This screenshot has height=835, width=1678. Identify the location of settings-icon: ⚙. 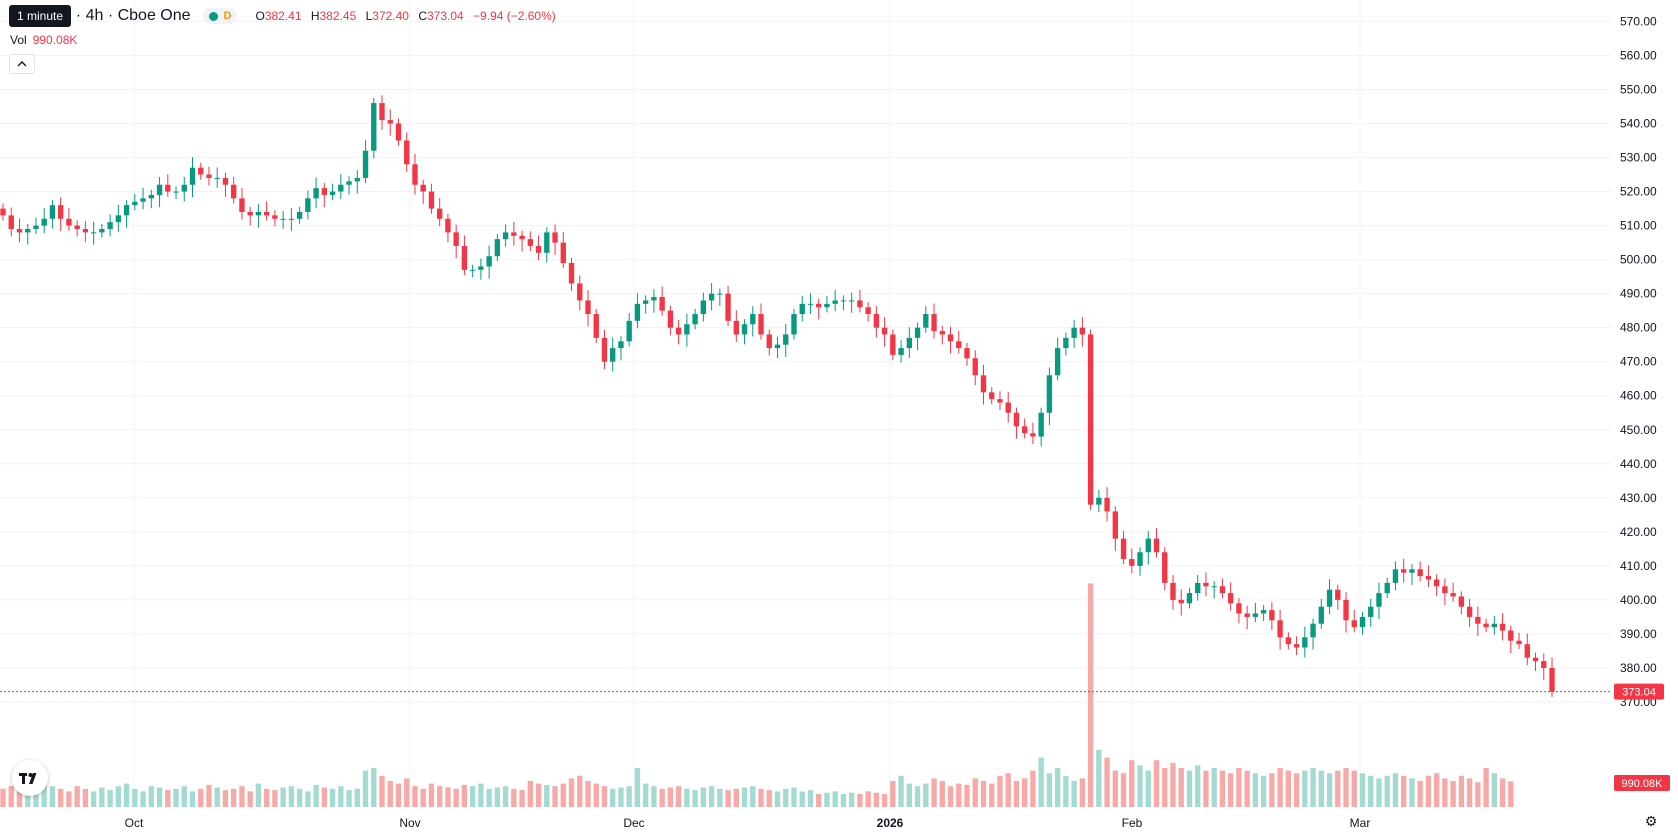
(1651, 820).